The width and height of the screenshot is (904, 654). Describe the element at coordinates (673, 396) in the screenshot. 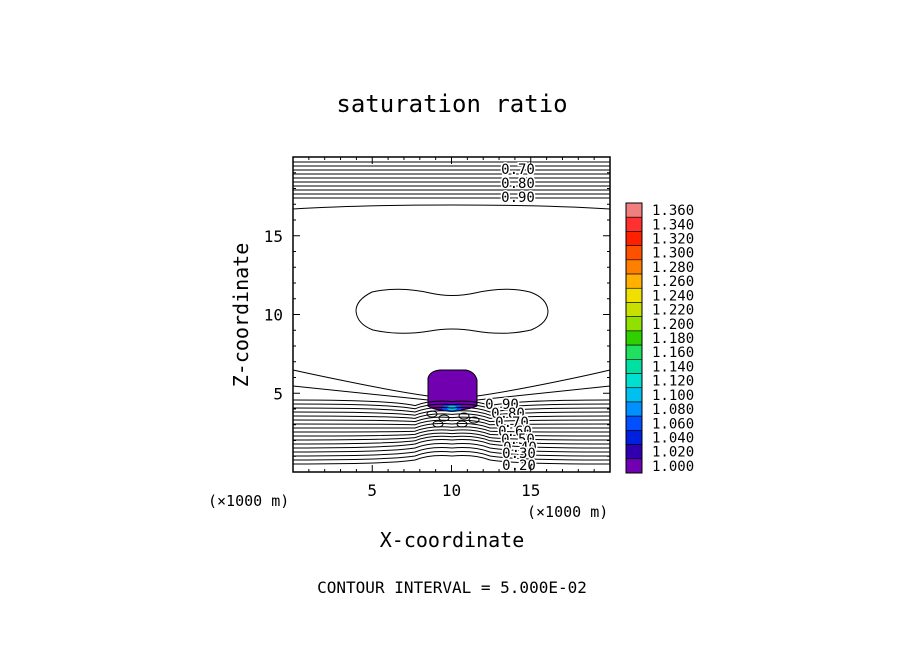

I see `colorbar-label: 1.100` at that location.